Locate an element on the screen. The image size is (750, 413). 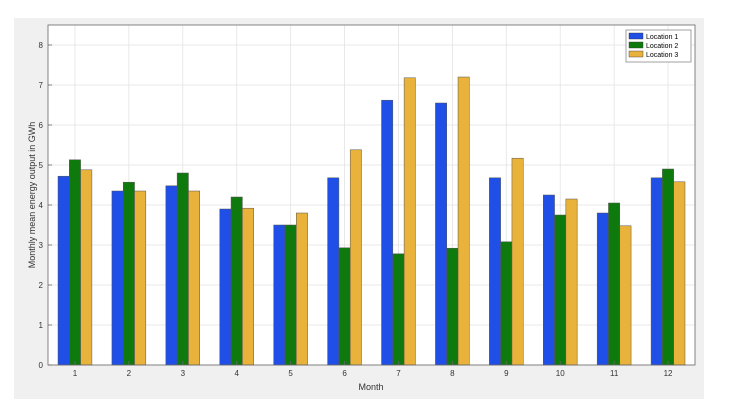
legend: Location 1 Location 2 Location 3 is located at coordinates (658, 46).